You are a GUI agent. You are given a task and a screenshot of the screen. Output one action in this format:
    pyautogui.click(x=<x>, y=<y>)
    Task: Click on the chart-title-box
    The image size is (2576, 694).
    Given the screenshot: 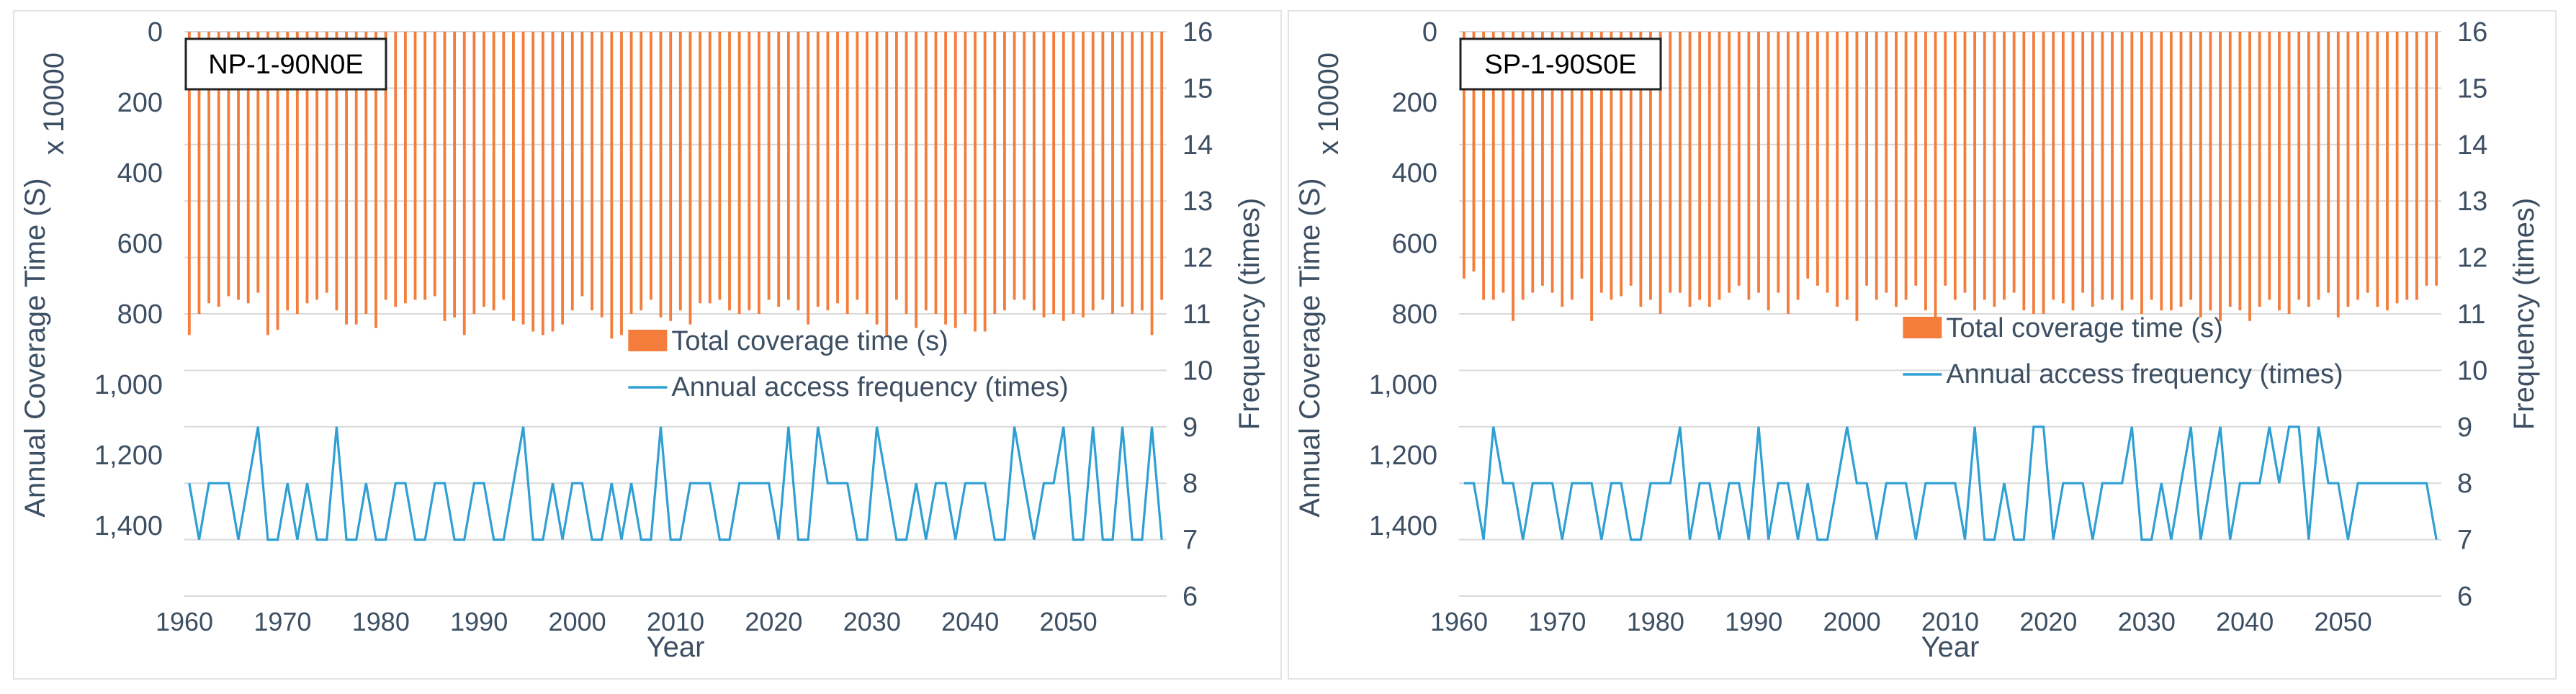 What is the action you would take?
    pyautogui.click(x=285, y=64)
    